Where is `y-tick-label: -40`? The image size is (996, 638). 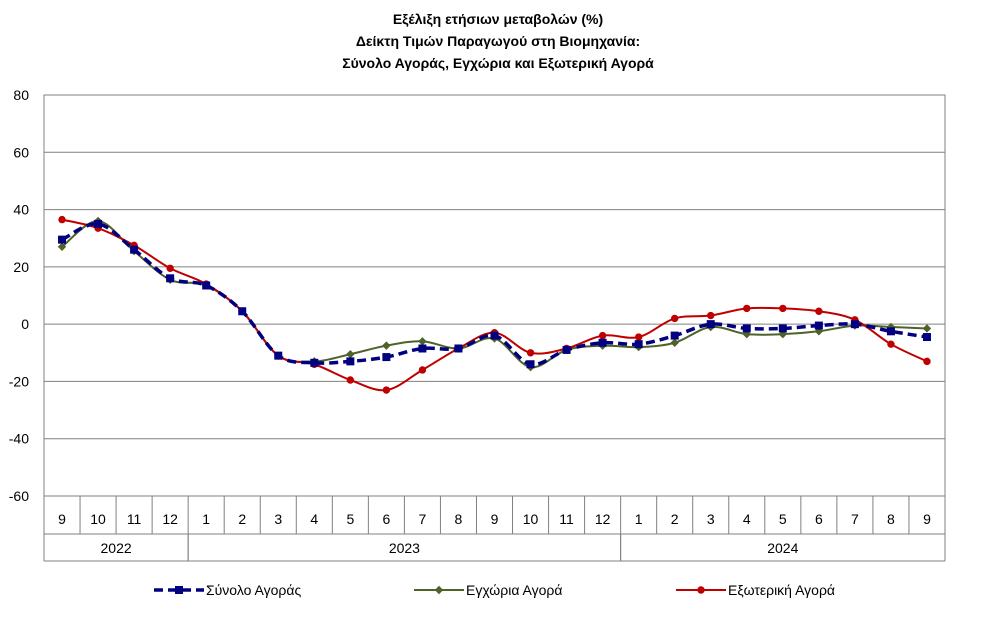
y-tick-label: -40 is located at coordinates (19, 439).